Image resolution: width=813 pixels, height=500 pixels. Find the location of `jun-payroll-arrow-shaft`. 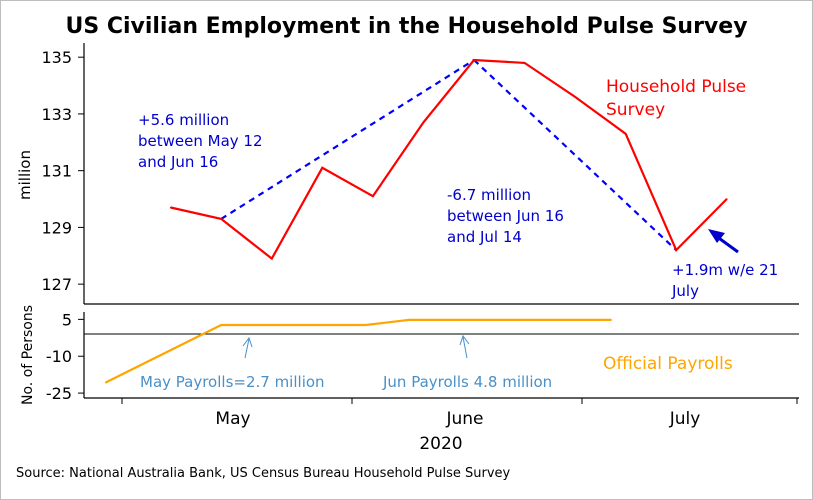

jun-payroll-arrow-shaft is located at coordinates (465, 347).